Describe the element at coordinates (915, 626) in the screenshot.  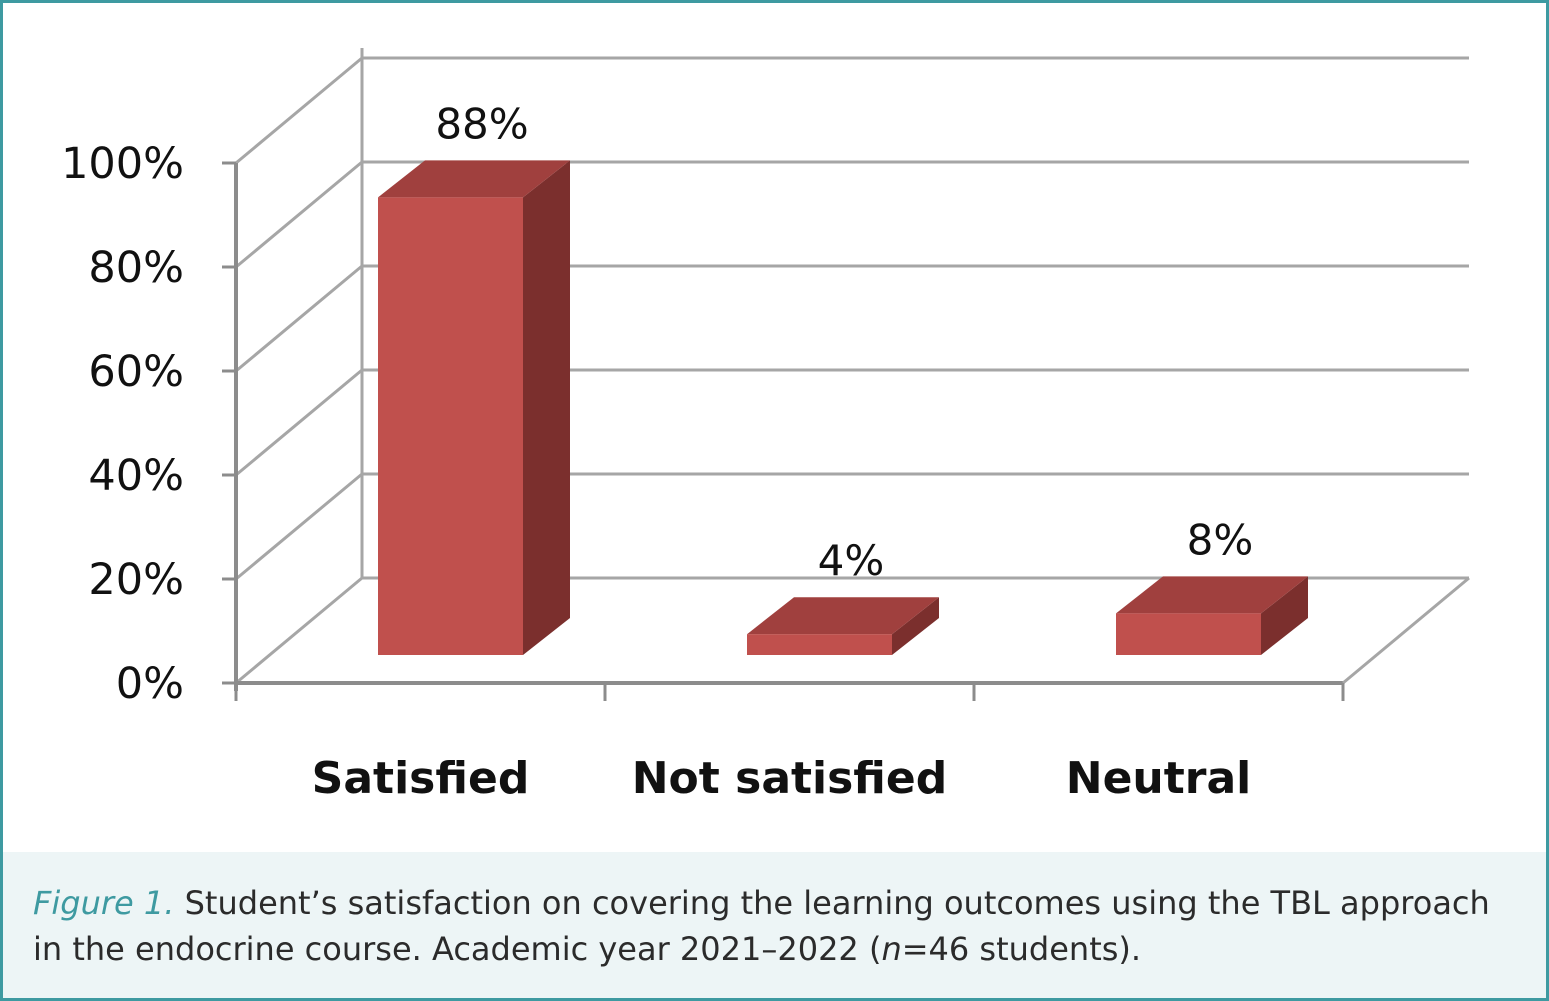
I see `bar-side-not-satisfied` at that location.